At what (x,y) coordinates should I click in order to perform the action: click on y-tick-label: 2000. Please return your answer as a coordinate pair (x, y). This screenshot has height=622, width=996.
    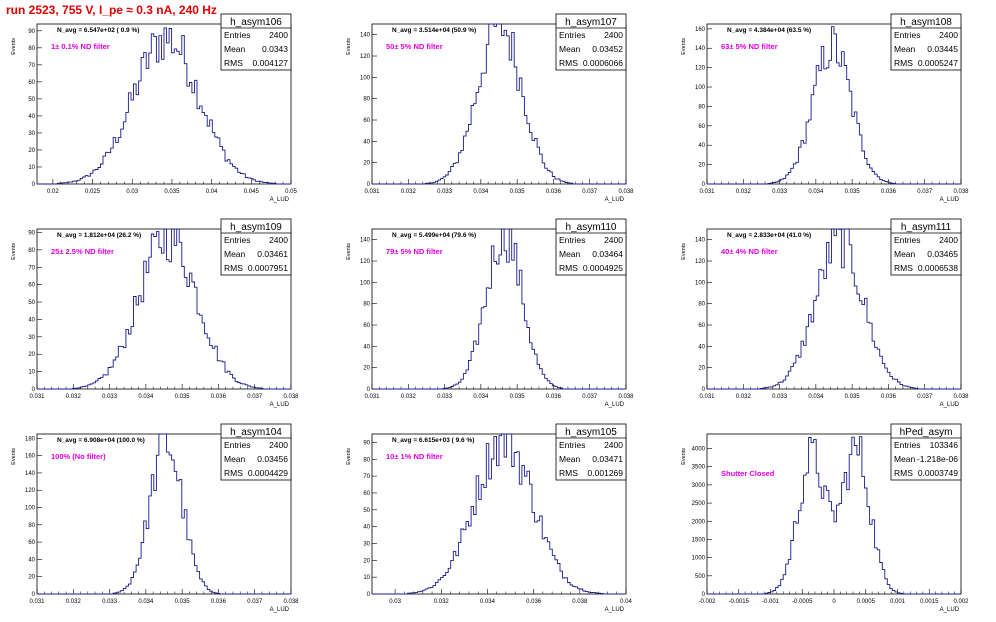
    Looking at the image, I should click on (699, 522).